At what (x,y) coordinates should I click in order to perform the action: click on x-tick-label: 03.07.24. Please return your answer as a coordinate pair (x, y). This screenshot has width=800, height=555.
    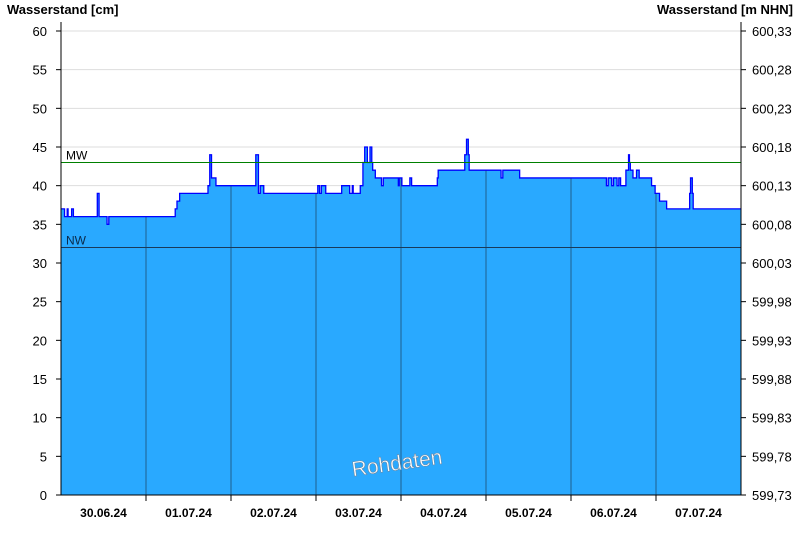
    Looking at the image, I should click on (358, 513).